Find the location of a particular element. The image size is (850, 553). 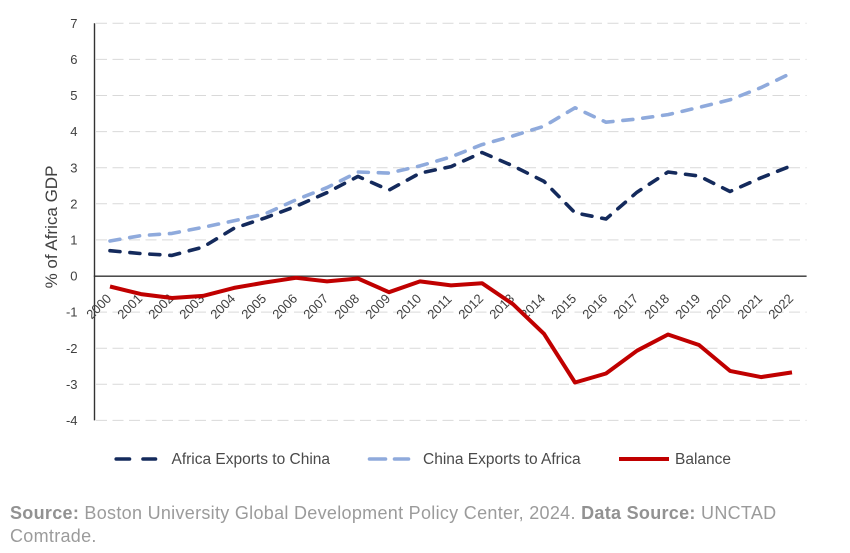

svg-text: 2017 is located at coordinates (625, 306).